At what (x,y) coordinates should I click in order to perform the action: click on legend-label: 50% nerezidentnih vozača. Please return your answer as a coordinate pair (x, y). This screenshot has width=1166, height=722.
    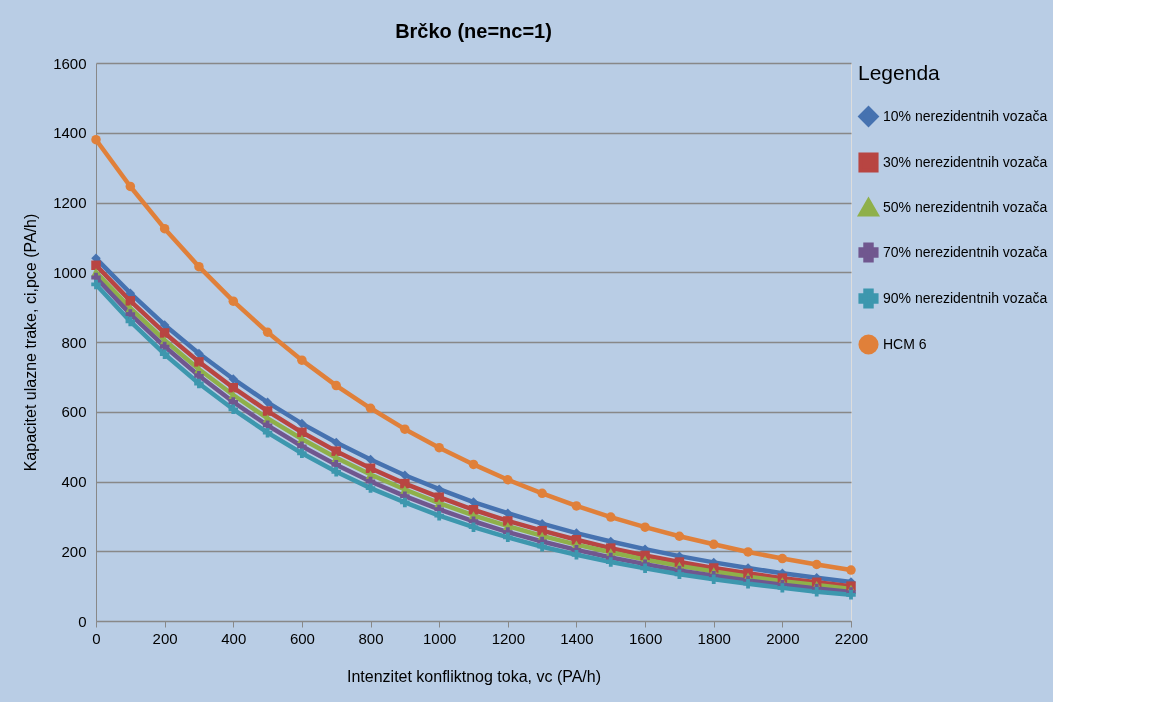
    Looking at the image, I should click on (965, 206).